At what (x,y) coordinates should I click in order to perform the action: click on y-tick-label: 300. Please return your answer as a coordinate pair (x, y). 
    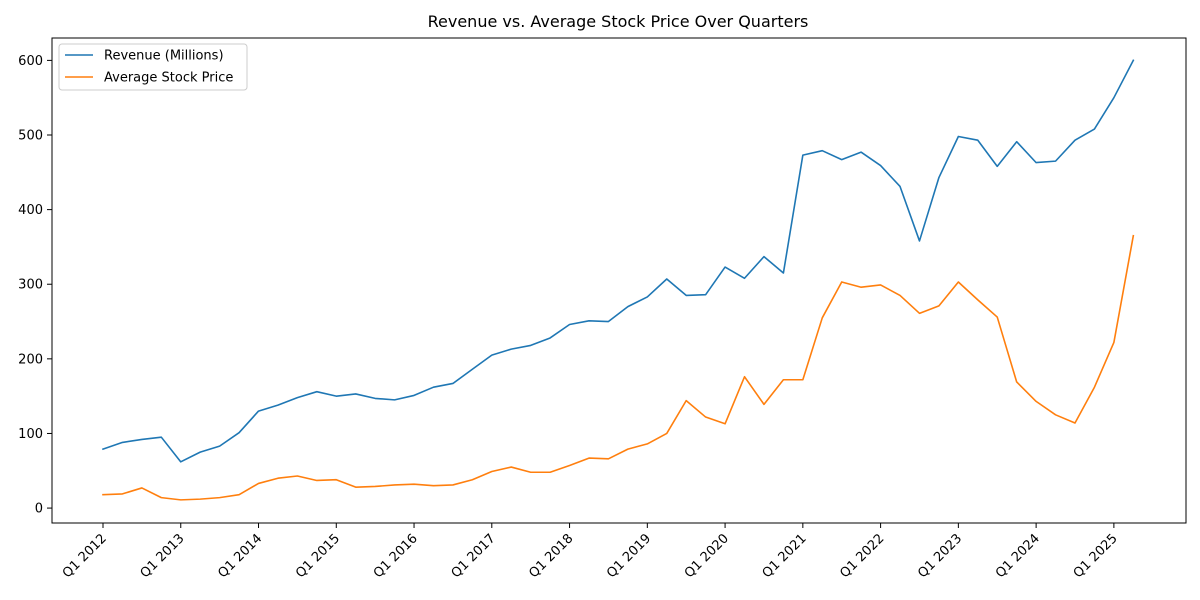
    Looking at the image, I should click on (30, 285).